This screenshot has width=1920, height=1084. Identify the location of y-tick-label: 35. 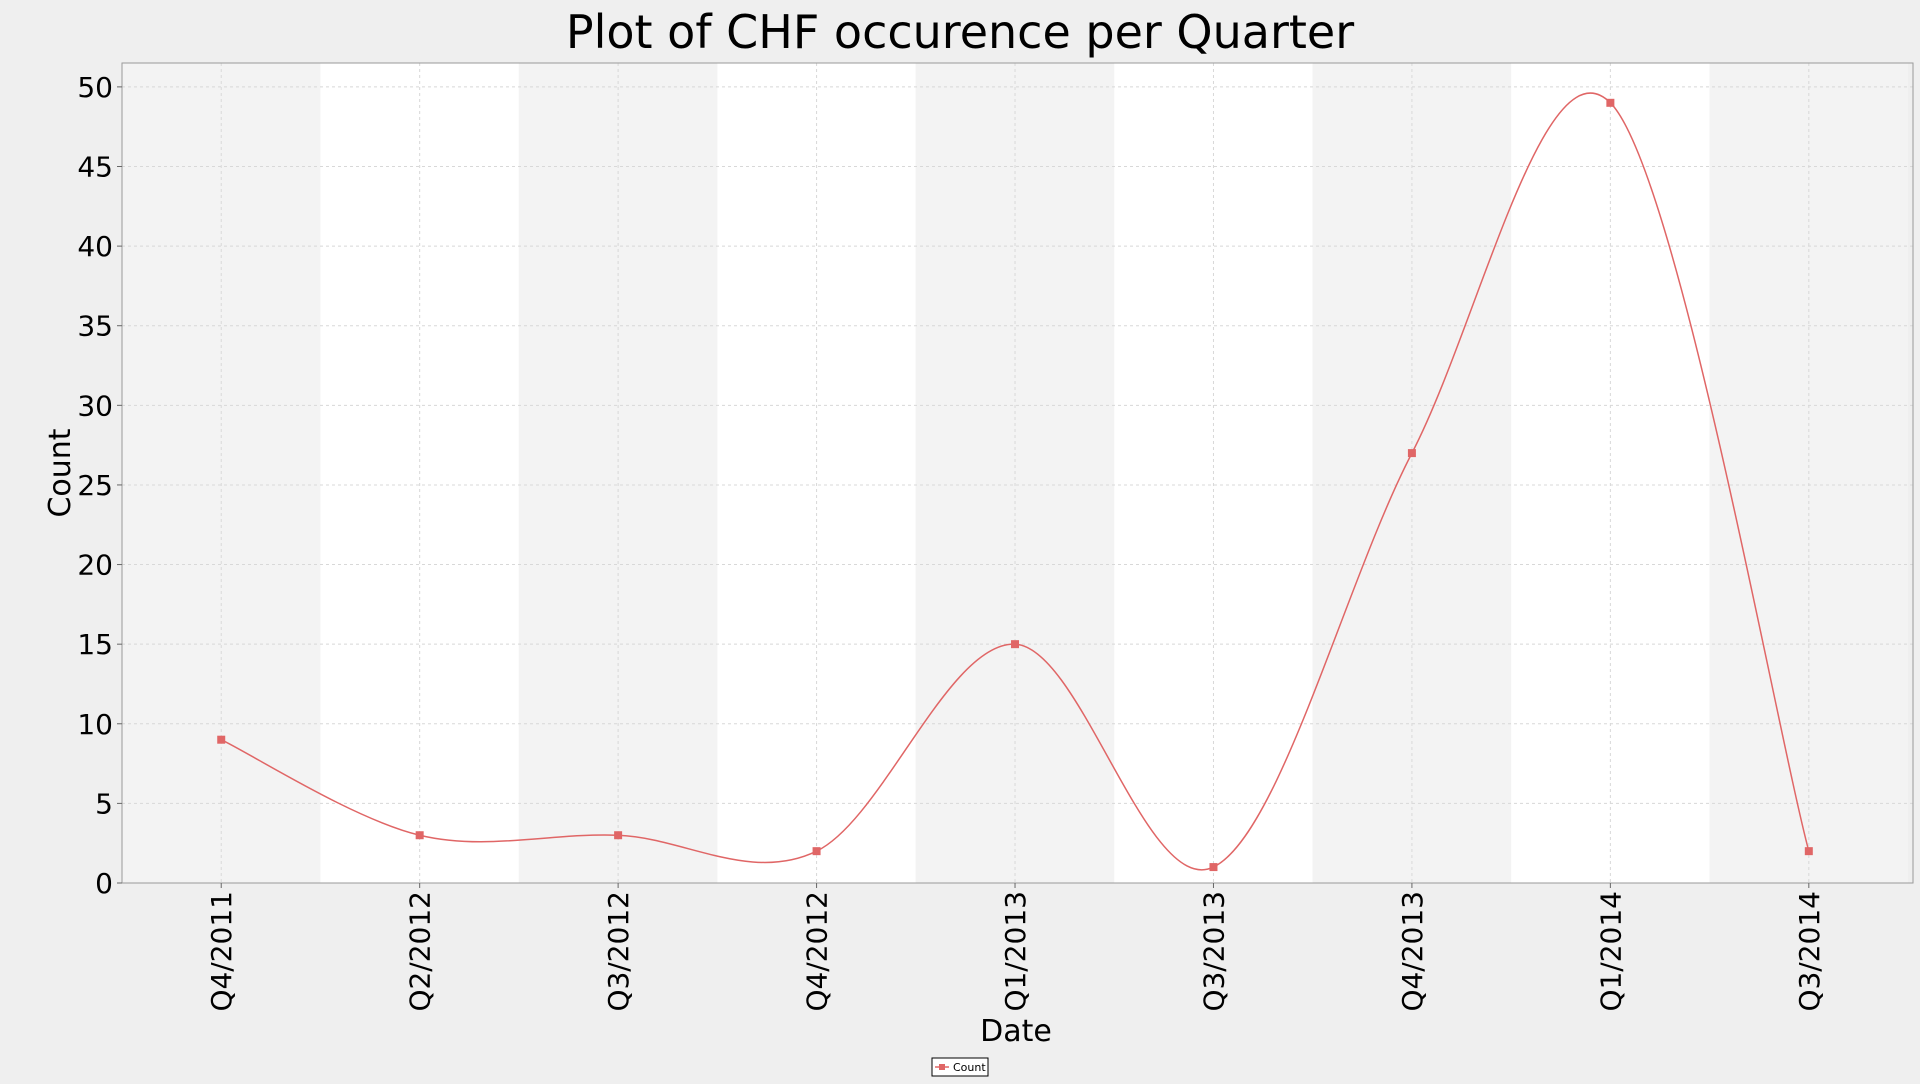
(95, 326).